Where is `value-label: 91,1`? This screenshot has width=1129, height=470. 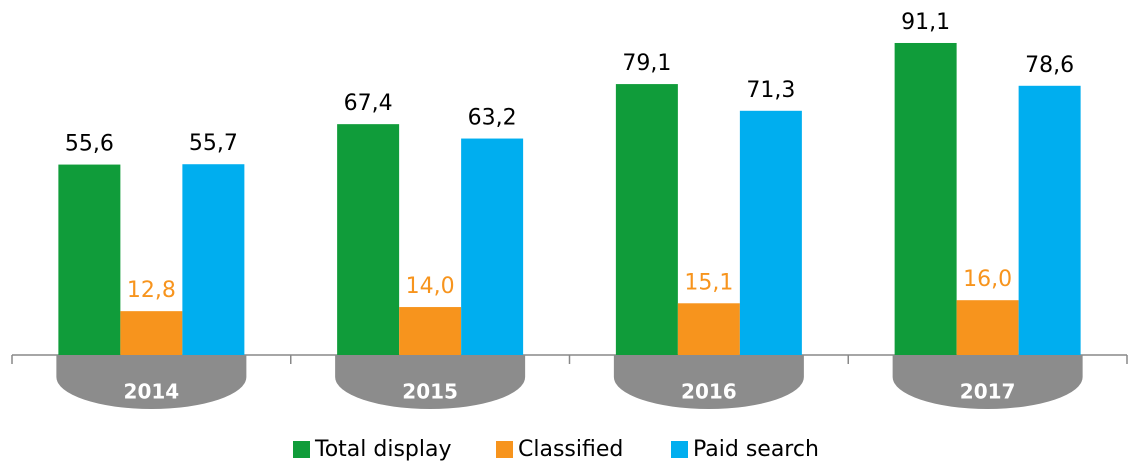
value-label: 91,1 is located at coordinates (925, 22).